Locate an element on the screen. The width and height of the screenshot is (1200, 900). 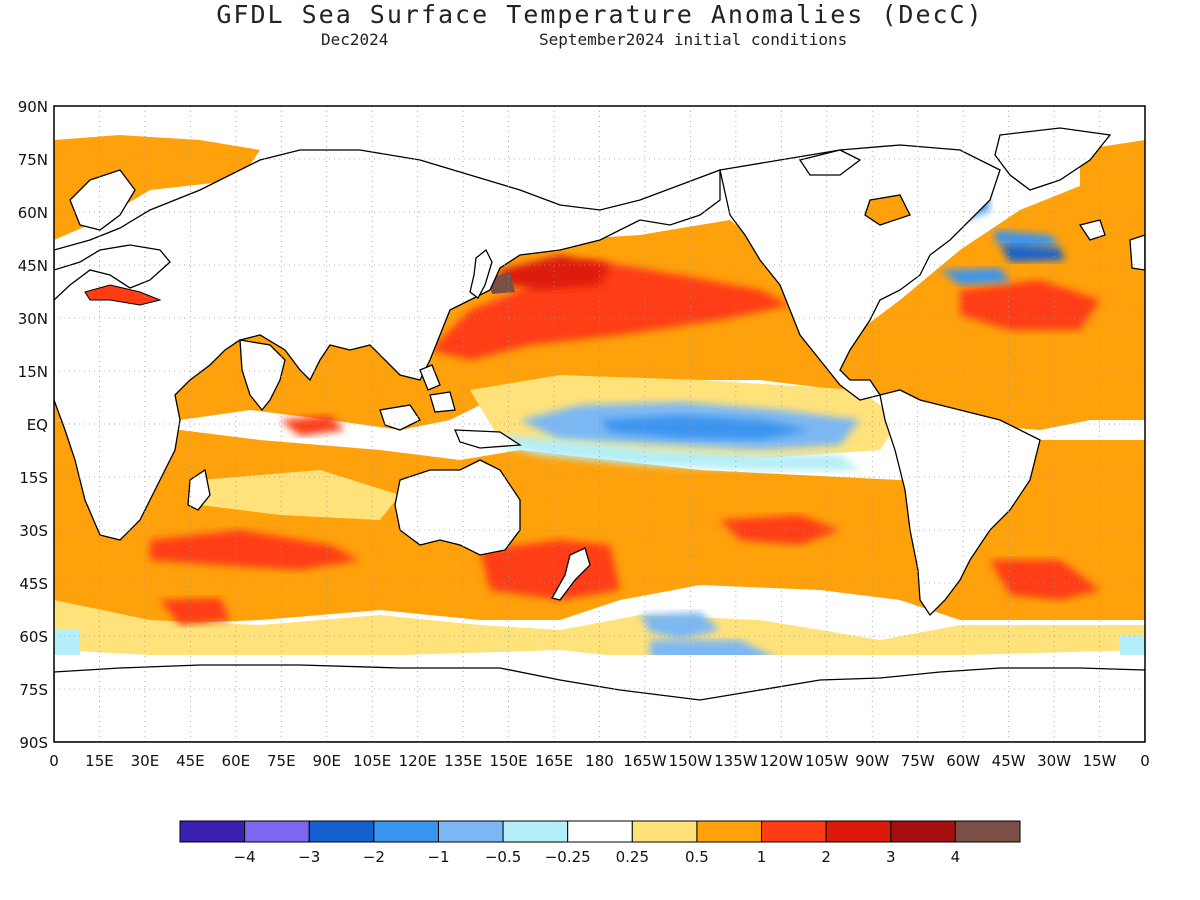
longitude-label: 165W is located at coordinates (645, 761).